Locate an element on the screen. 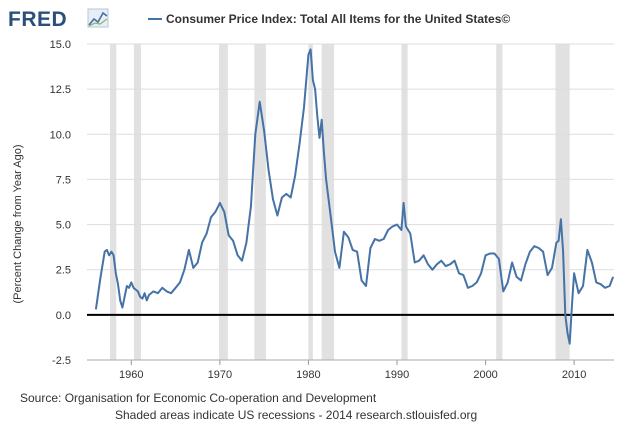 This screenshot has width=640, height=425. y-tick-labels: -2.5 0.0 2.5 5.0 7.5 10.0 12.5 15.0 is located at coordinates (60, 203).